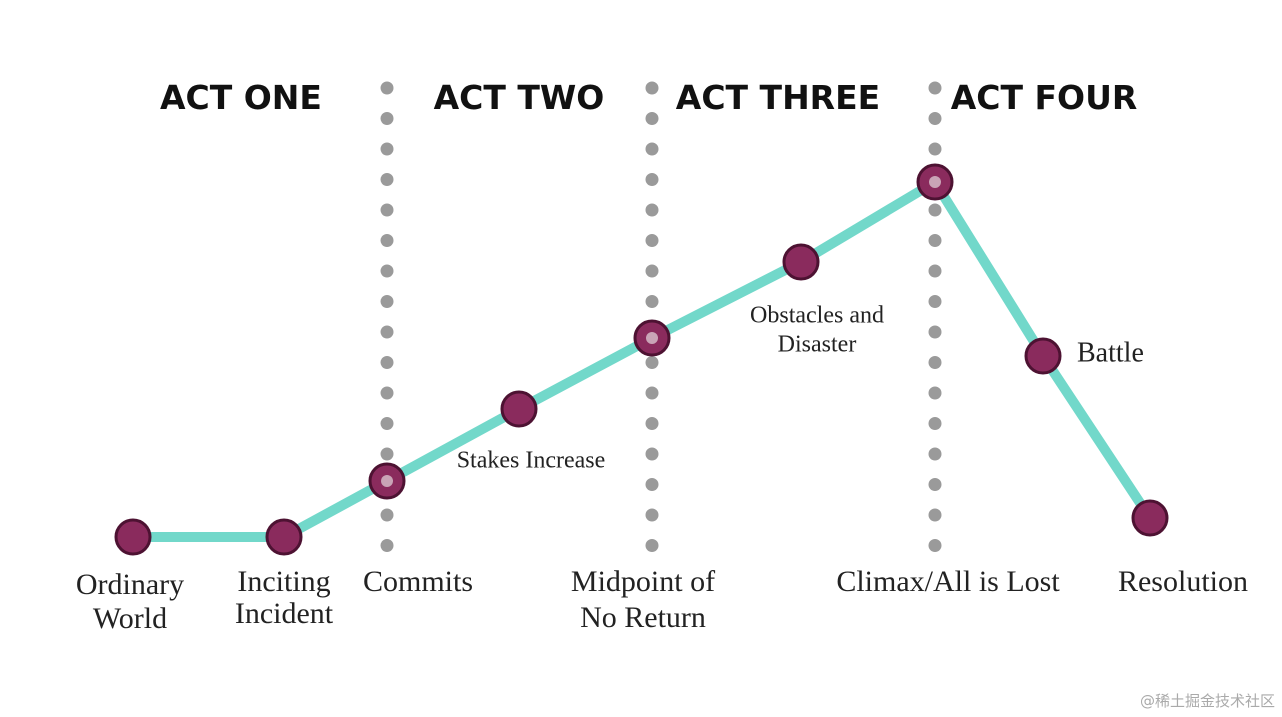 The width and height of the screenshot is (1282, 717). What do you see at coordinates (643, 581) in the screenshot?
I see `node-label: Midpoint of` at bounding box center [643, 581].